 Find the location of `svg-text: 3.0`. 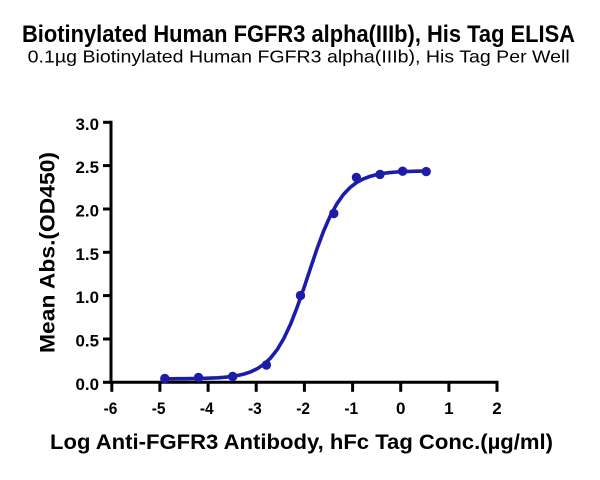

svg-text: 3.0 is located at coordinates (88, 124).